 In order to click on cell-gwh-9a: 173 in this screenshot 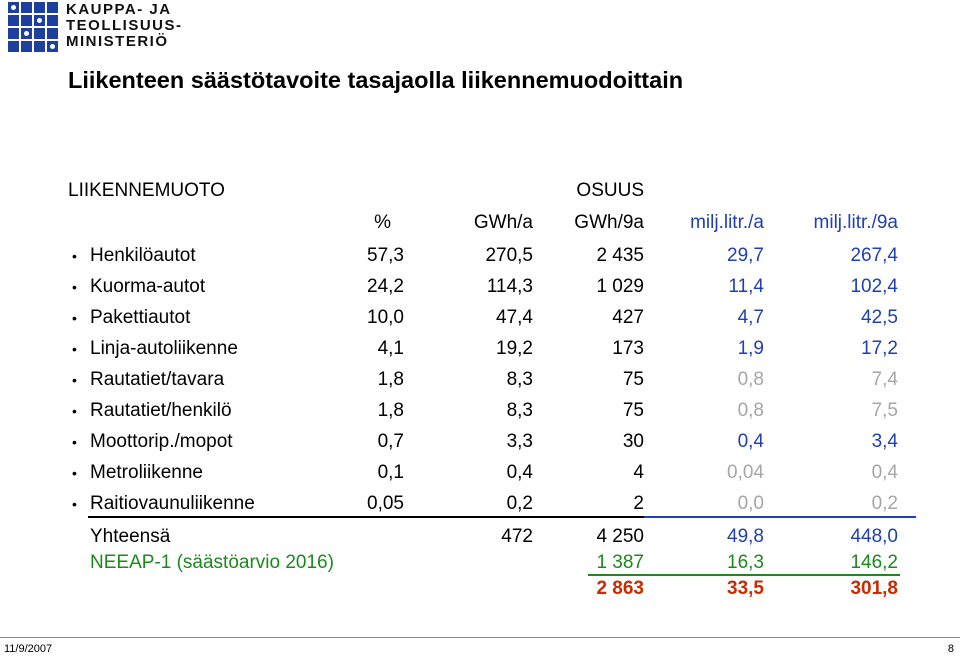, I will do `click(628, 348)`.